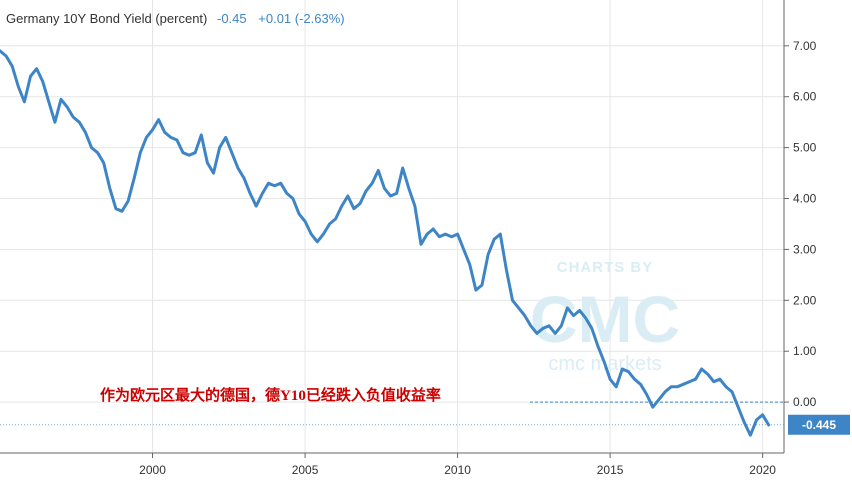 This screenshot has width=852, height=493. I want to click on last-value-badge-box, so click(819, 424).